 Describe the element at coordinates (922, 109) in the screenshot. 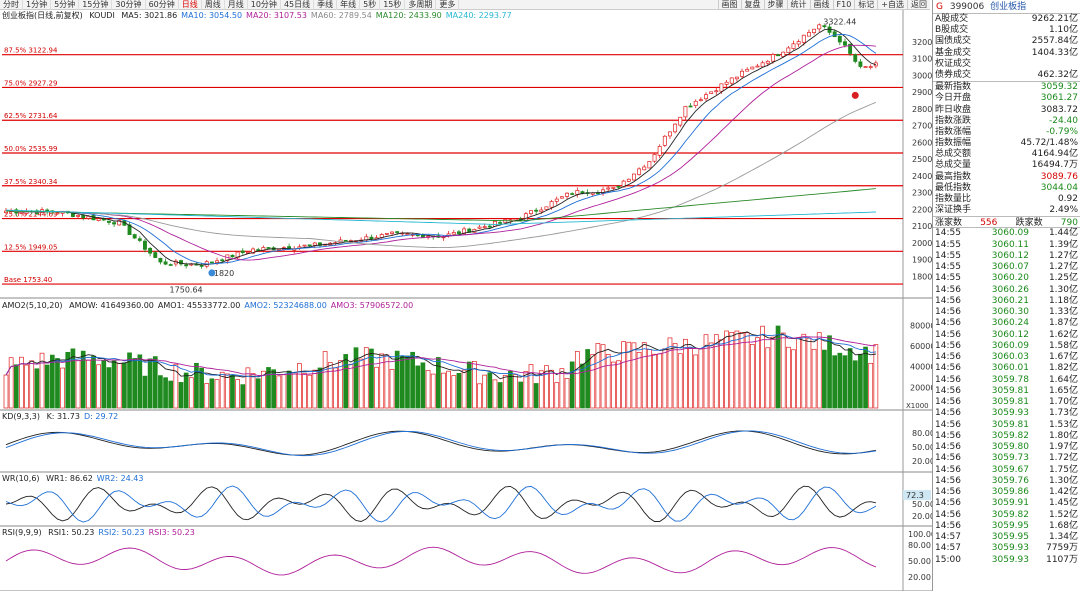

I see `price-tick-label: 2800` at that location.